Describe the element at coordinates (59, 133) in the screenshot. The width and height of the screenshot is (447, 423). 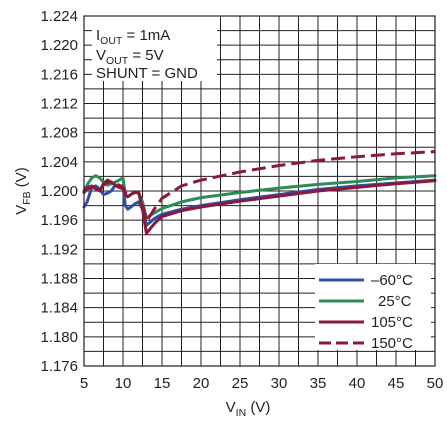
I see `y-tick-label: 1.208` at that location.